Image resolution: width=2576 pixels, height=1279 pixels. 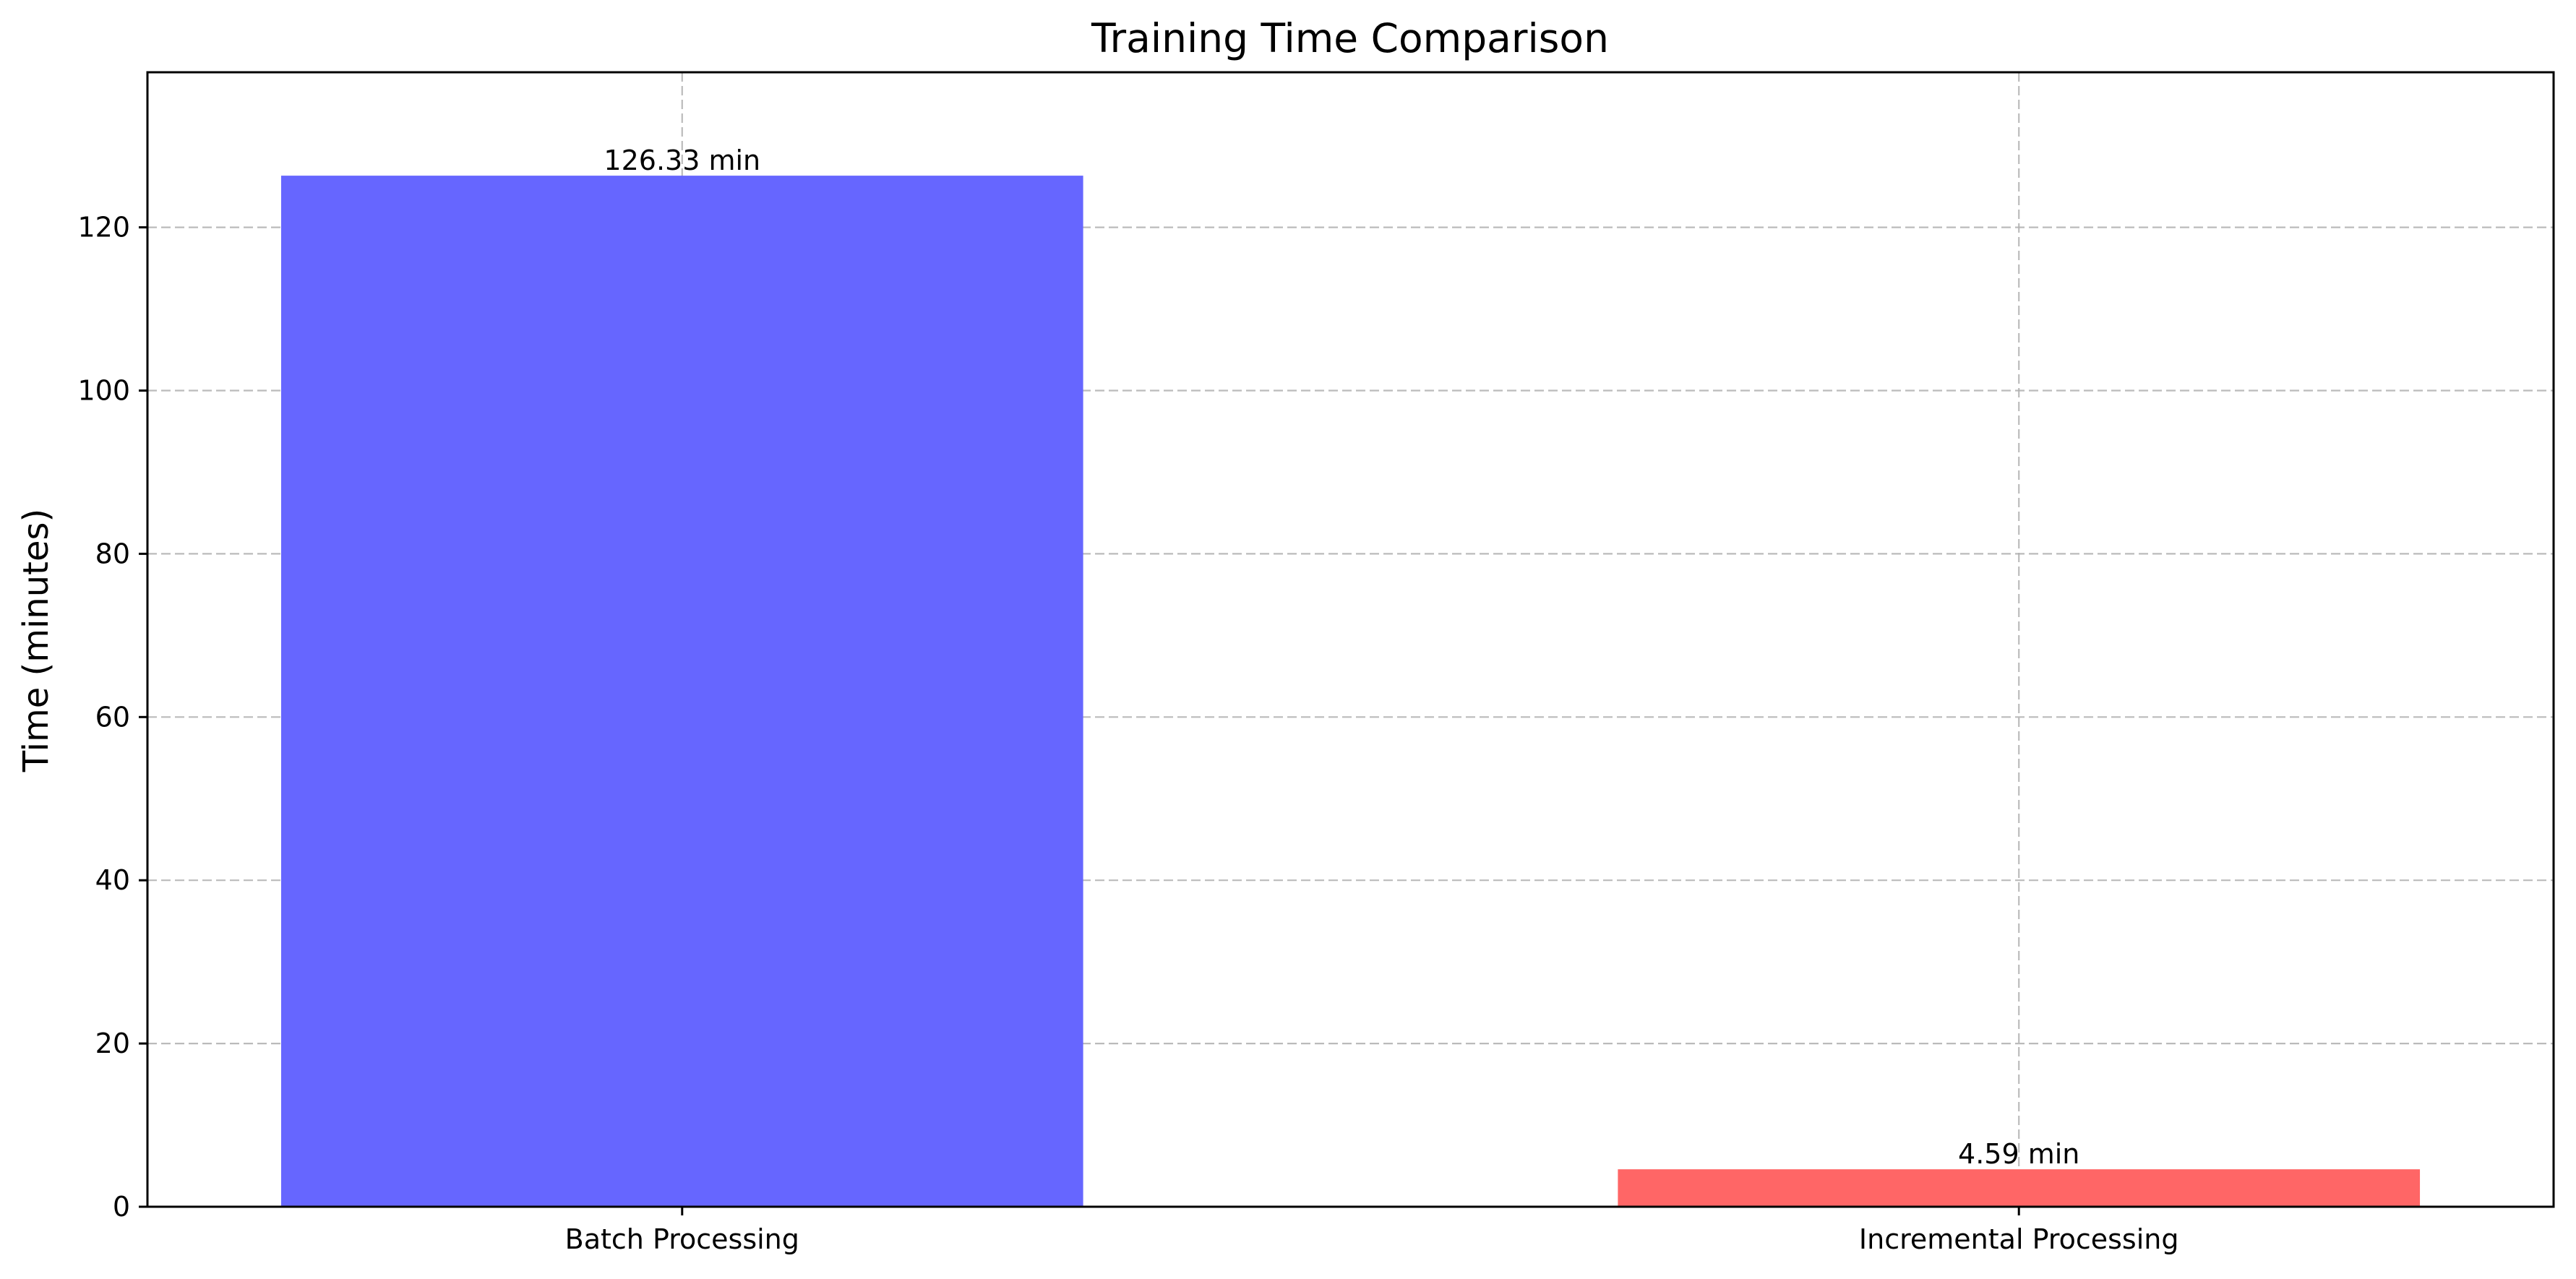 I want to click on bar-value-label: 4.59 min, so click(x=2018, y=1154).